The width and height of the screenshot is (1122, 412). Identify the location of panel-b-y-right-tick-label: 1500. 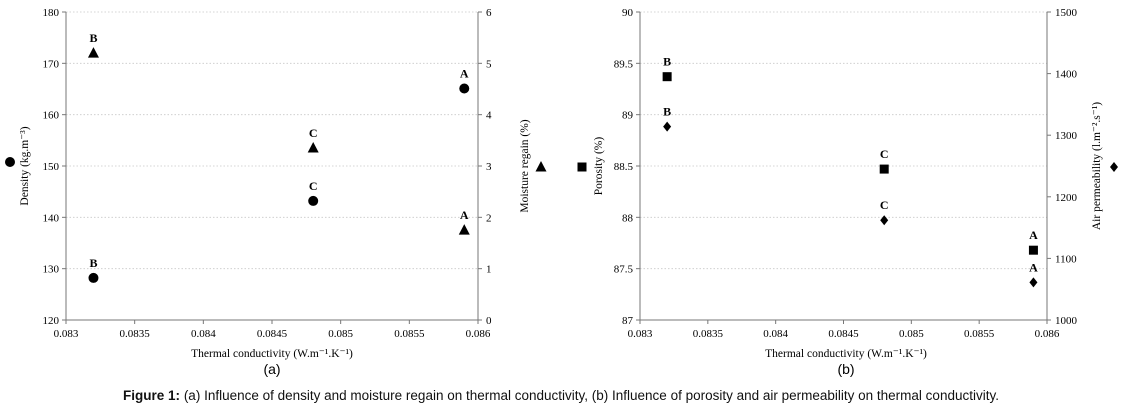
(1066, 13).